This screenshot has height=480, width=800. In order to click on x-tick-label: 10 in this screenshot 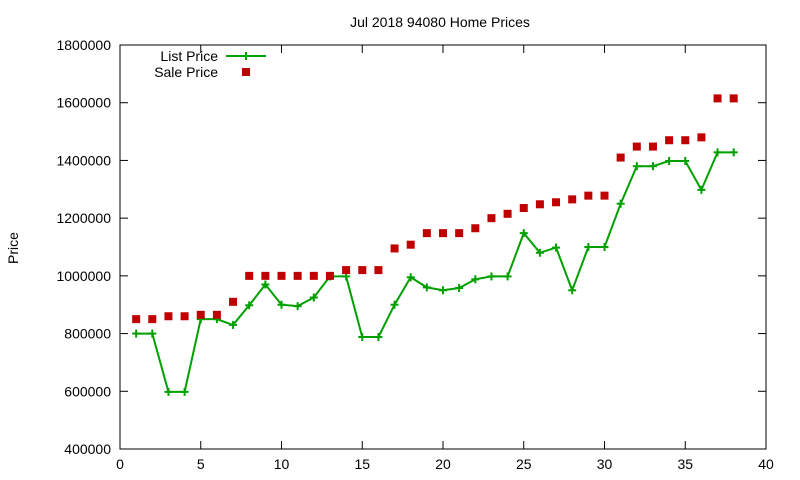, I will do `click(282, 464)`.